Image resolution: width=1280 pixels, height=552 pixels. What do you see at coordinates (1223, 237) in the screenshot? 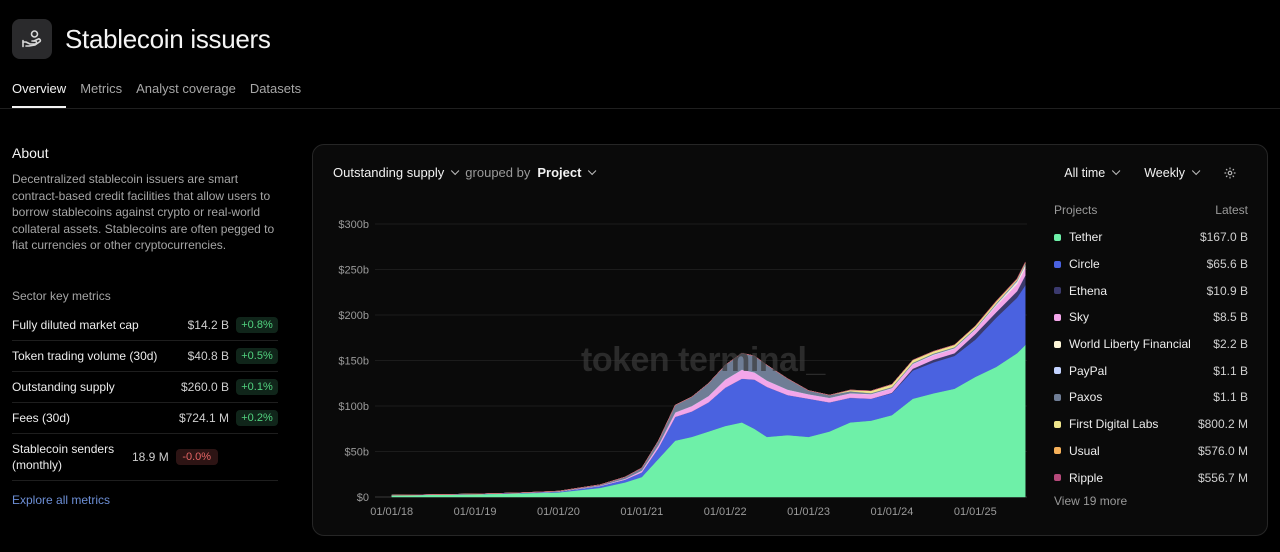
I see `legend-item-value: $167.0 B` at bounding box center [1223, 237].